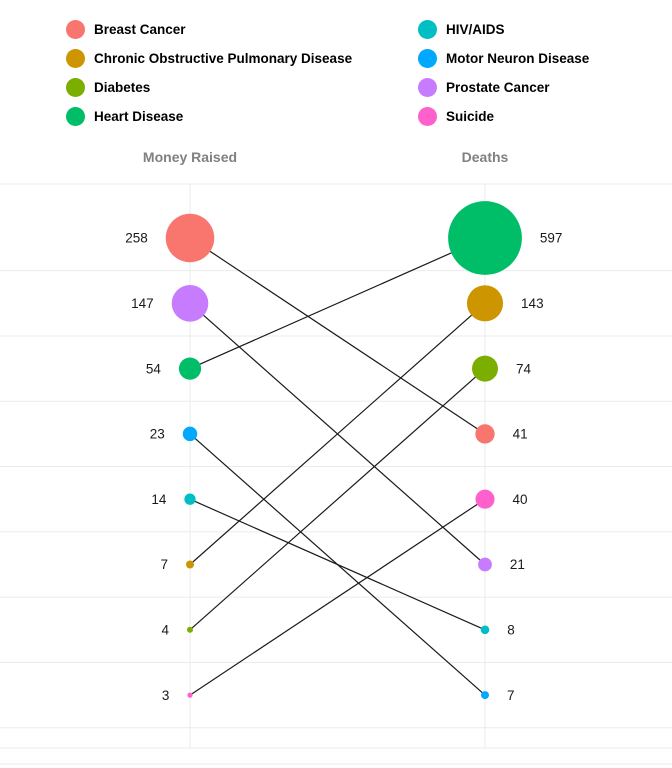 The height and width of the screenshot is (768, 672). I want to click on legend-color-dot-hiv-aids, so click(427, 29).